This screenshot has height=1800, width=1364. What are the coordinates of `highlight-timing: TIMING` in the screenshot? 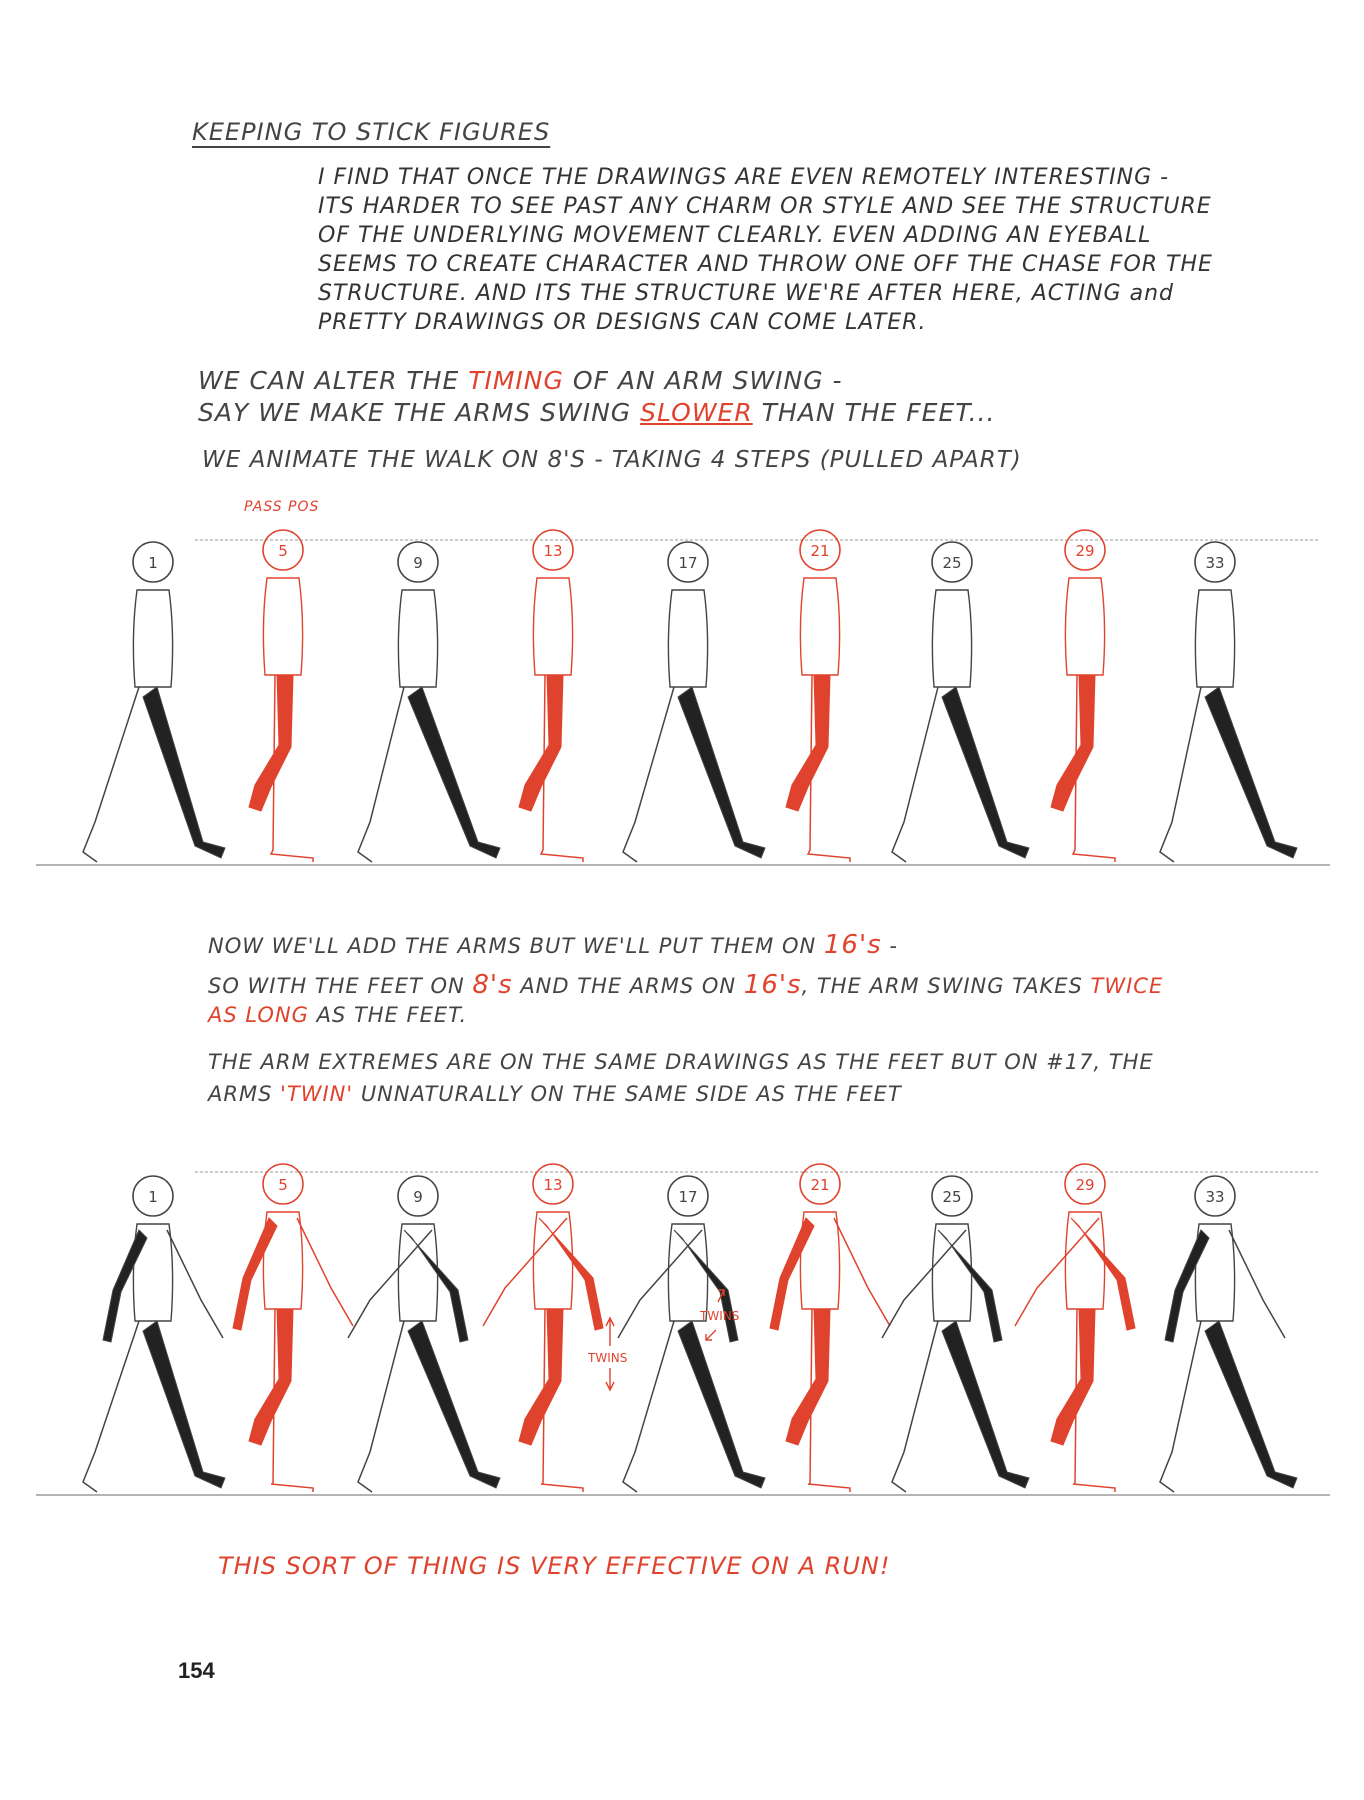 It's located at (516, 380).